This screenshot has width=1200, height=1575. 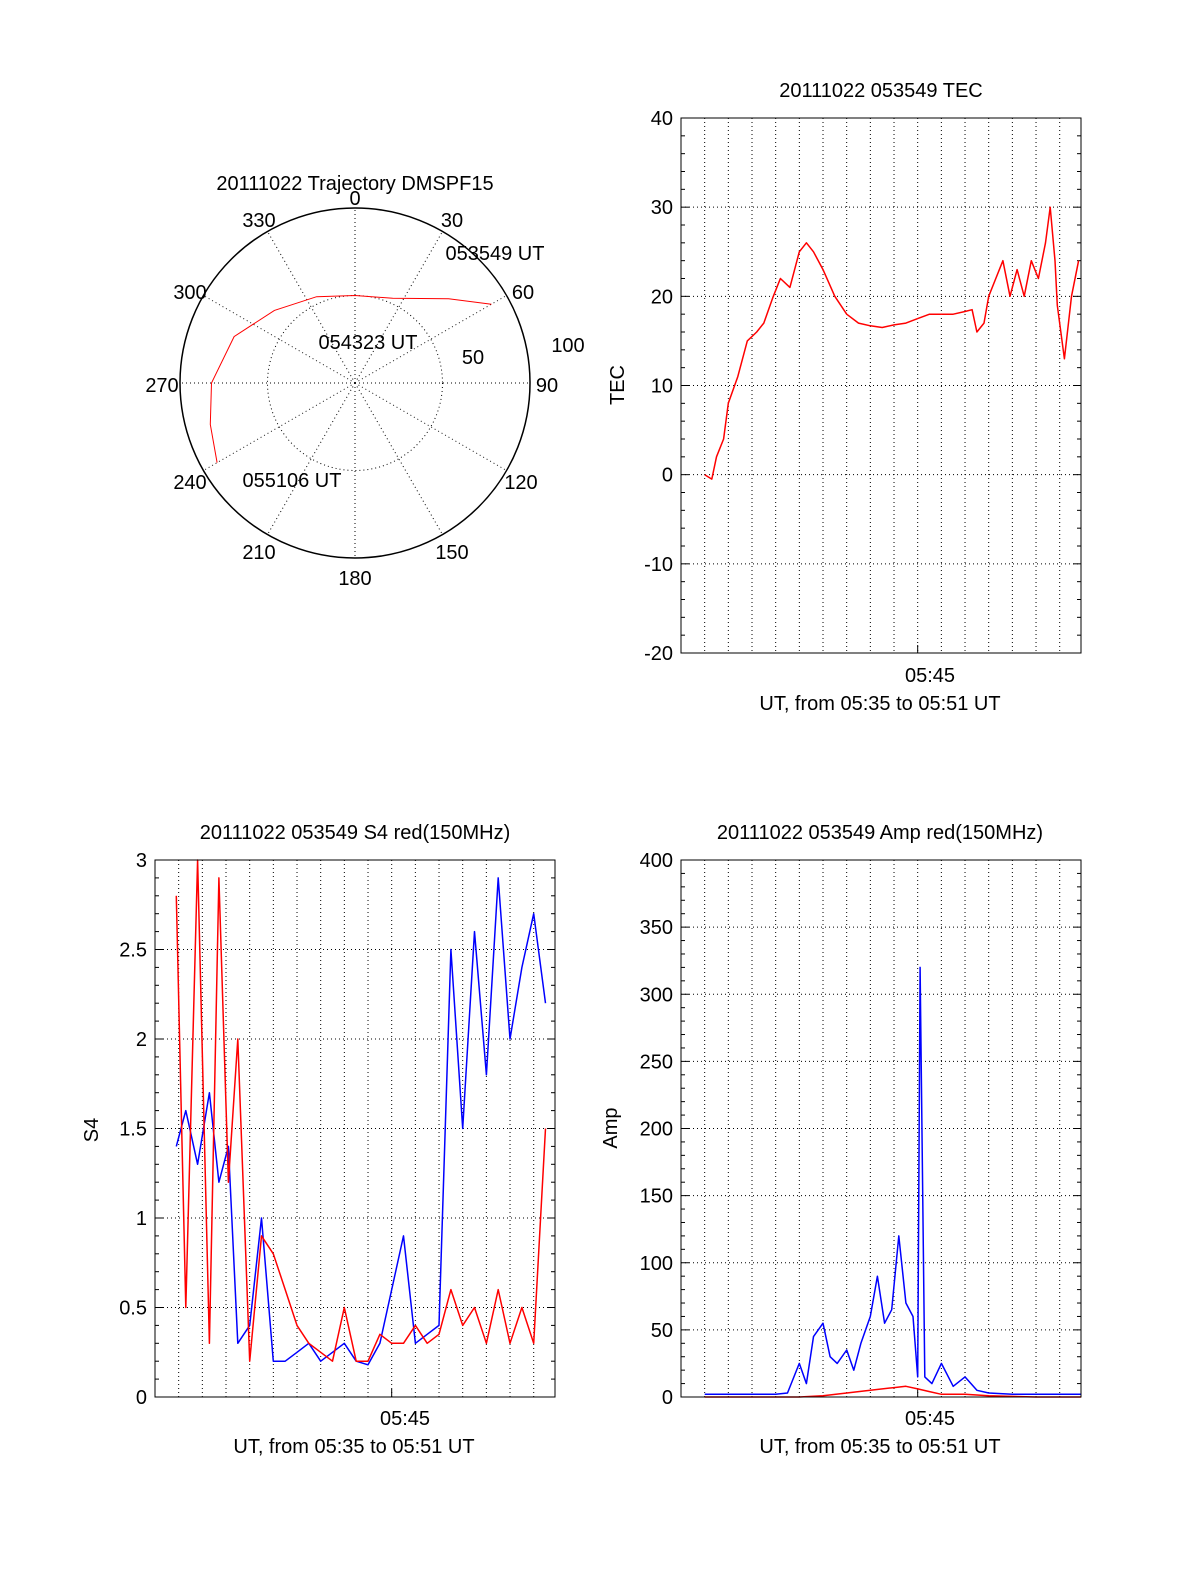 I want to click on polar-outer-ring, so click(x=355, y=383).